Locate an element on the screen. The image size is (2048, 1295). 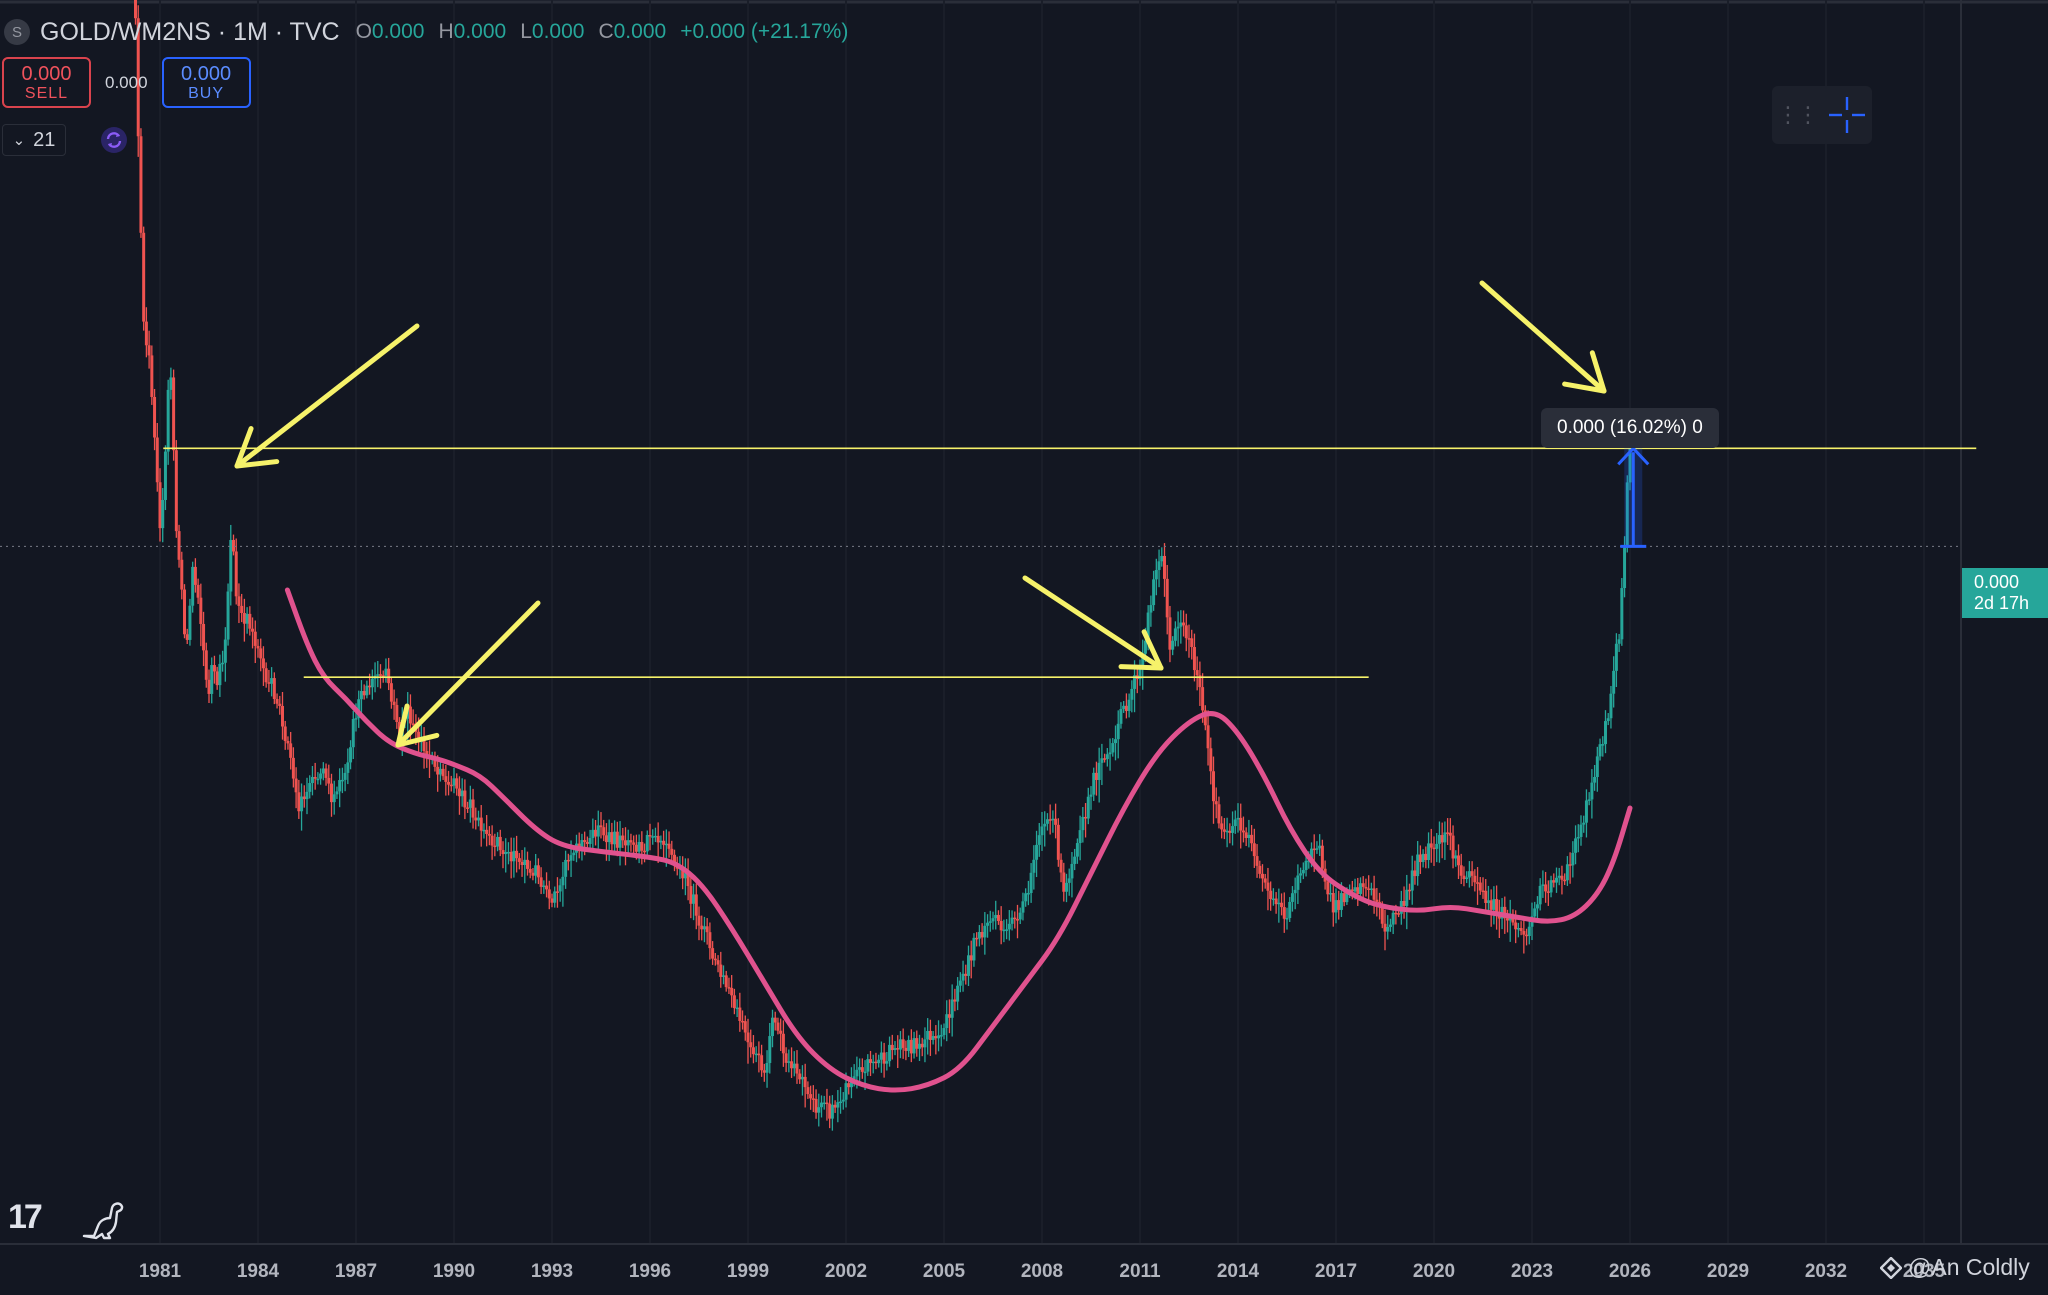
symbol-title: GOLD/WM2NS · 1M · TVC is located at coordinates (190, 31).